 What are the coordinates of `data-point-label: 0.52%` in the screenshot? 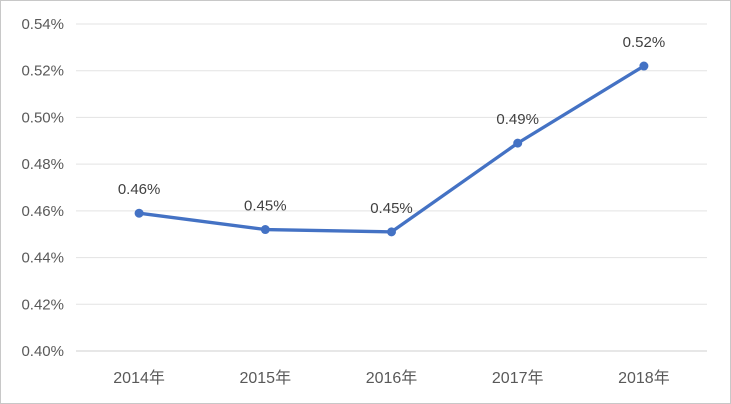 It's located at (644, 42).